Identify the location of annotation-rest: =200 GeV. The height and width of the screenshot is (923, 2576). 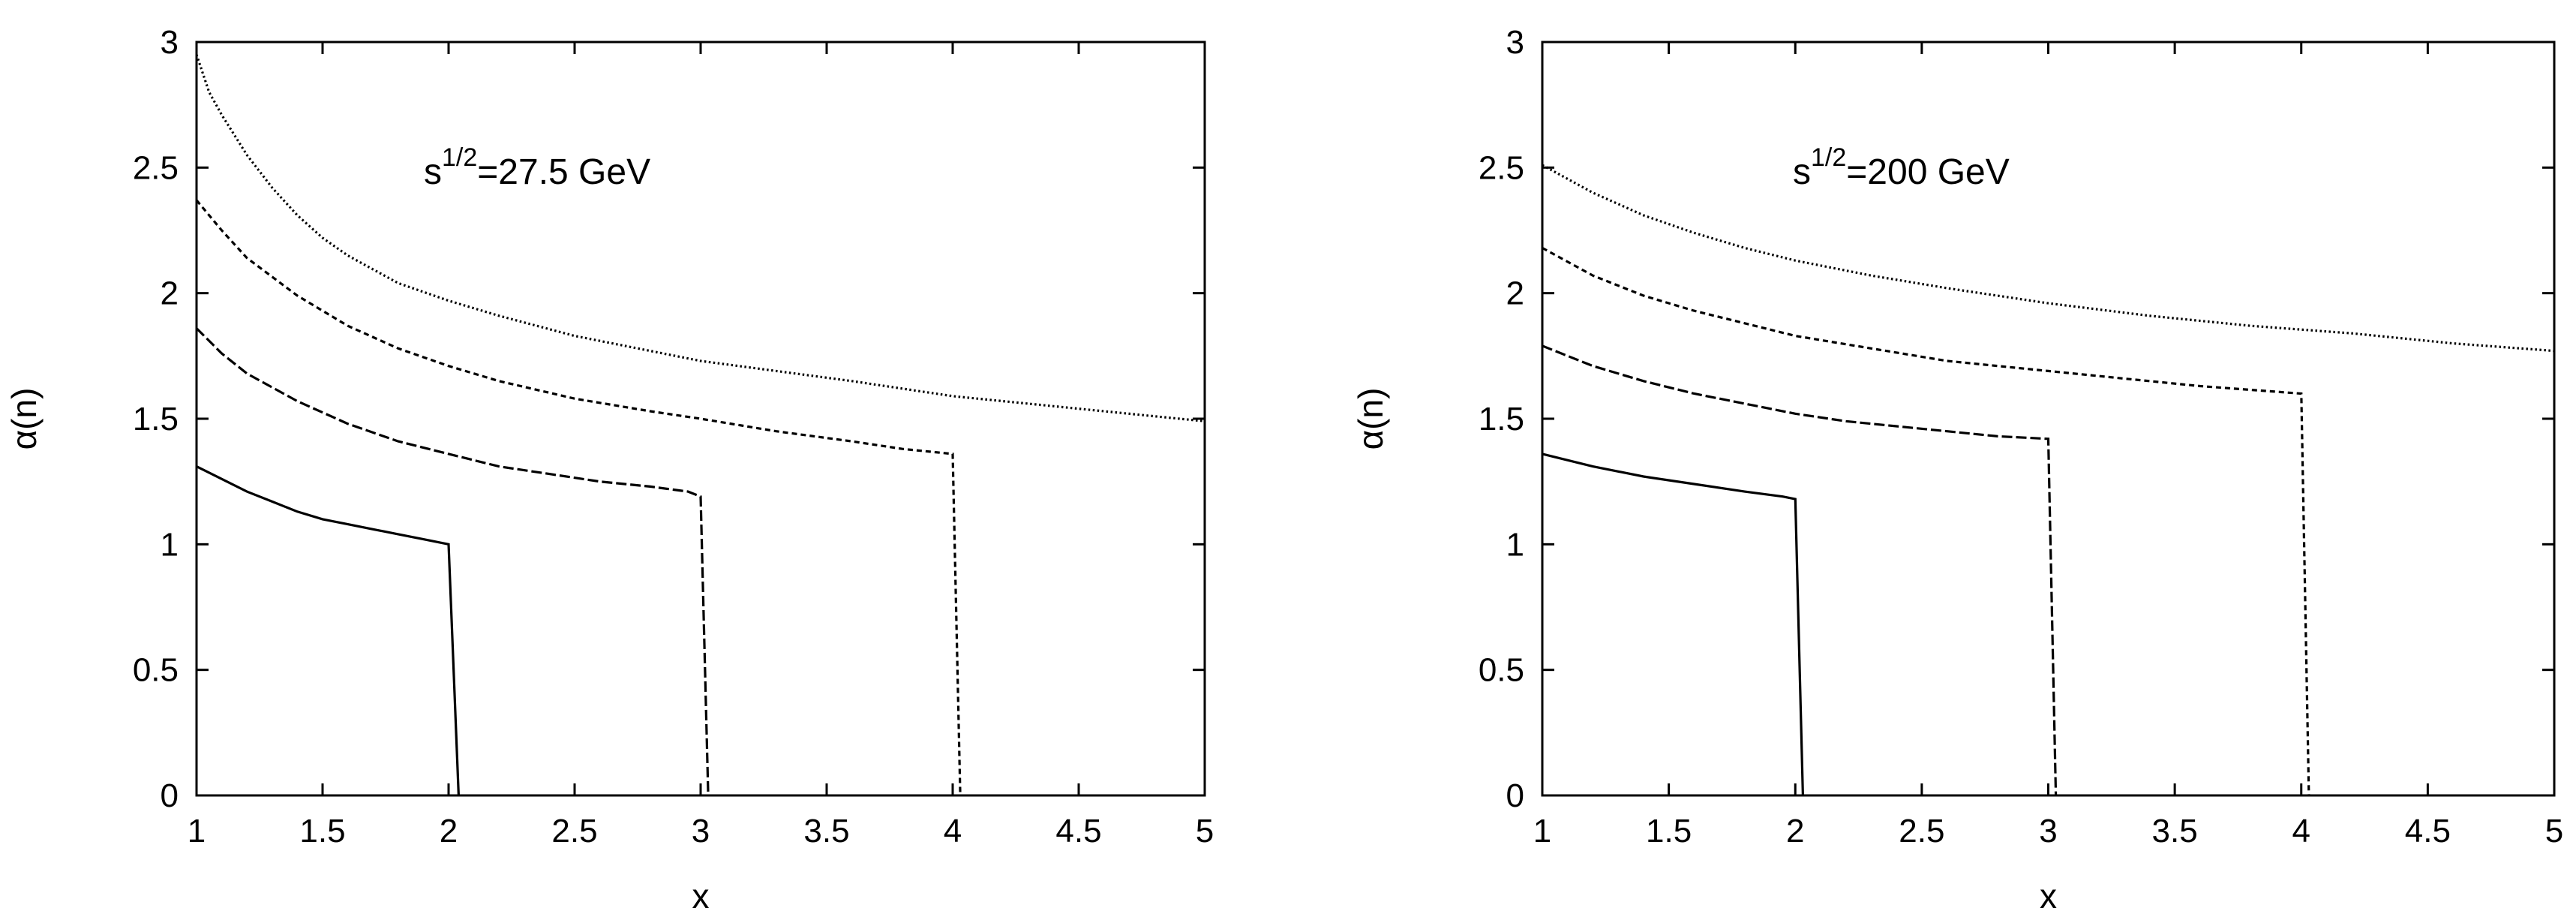
(1928, 172).